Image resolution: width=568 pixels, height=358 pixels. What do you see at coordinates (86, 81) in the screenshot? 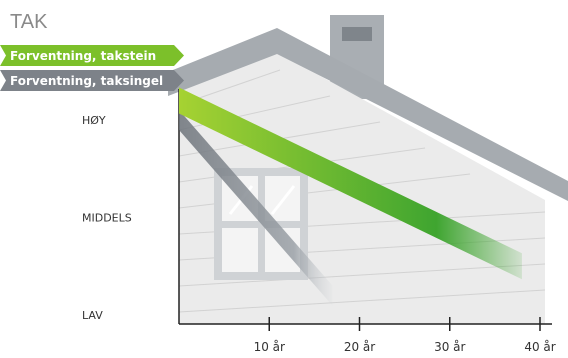
I see `legend-label-1: Forventning, taksingel` at bounding box center [86, 81].